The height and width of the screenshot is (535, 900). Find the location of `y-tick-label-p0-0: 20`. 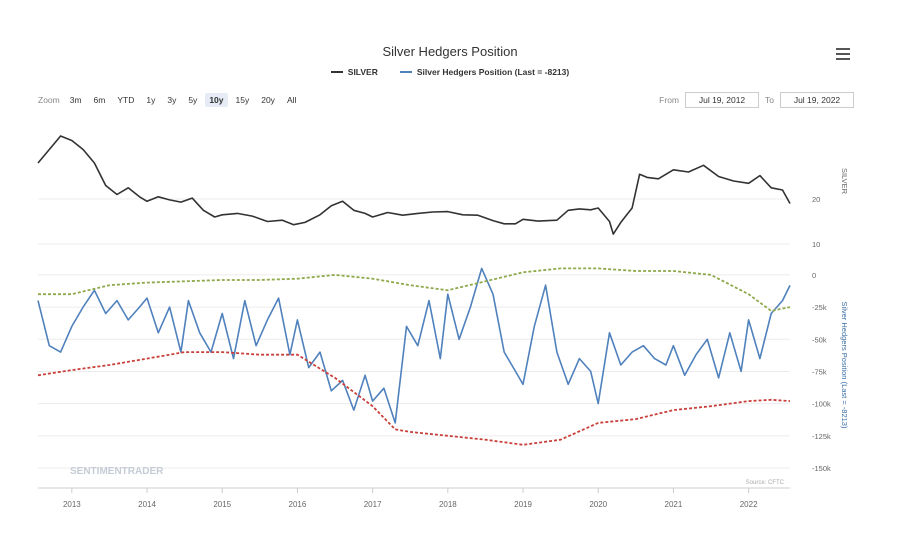

y-tick-label-p0-0: 20 is located at coordinates (816, 199).